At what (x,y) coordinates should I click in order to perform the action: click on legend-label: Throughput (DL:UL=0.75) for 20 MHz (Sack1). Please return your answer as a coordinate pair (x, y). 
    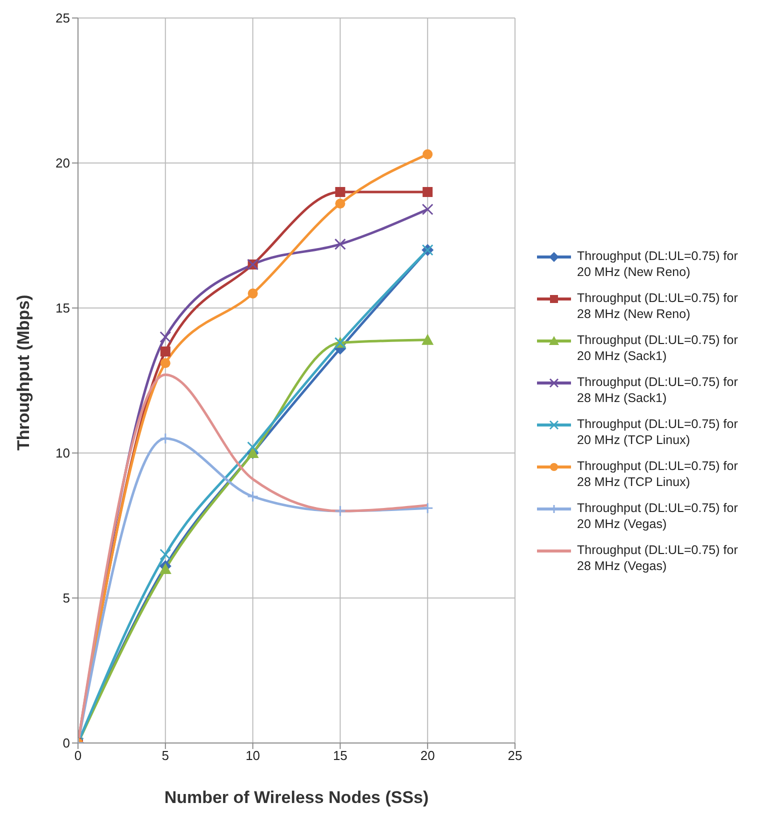
    Looking at the image, I should click on (658, 348).